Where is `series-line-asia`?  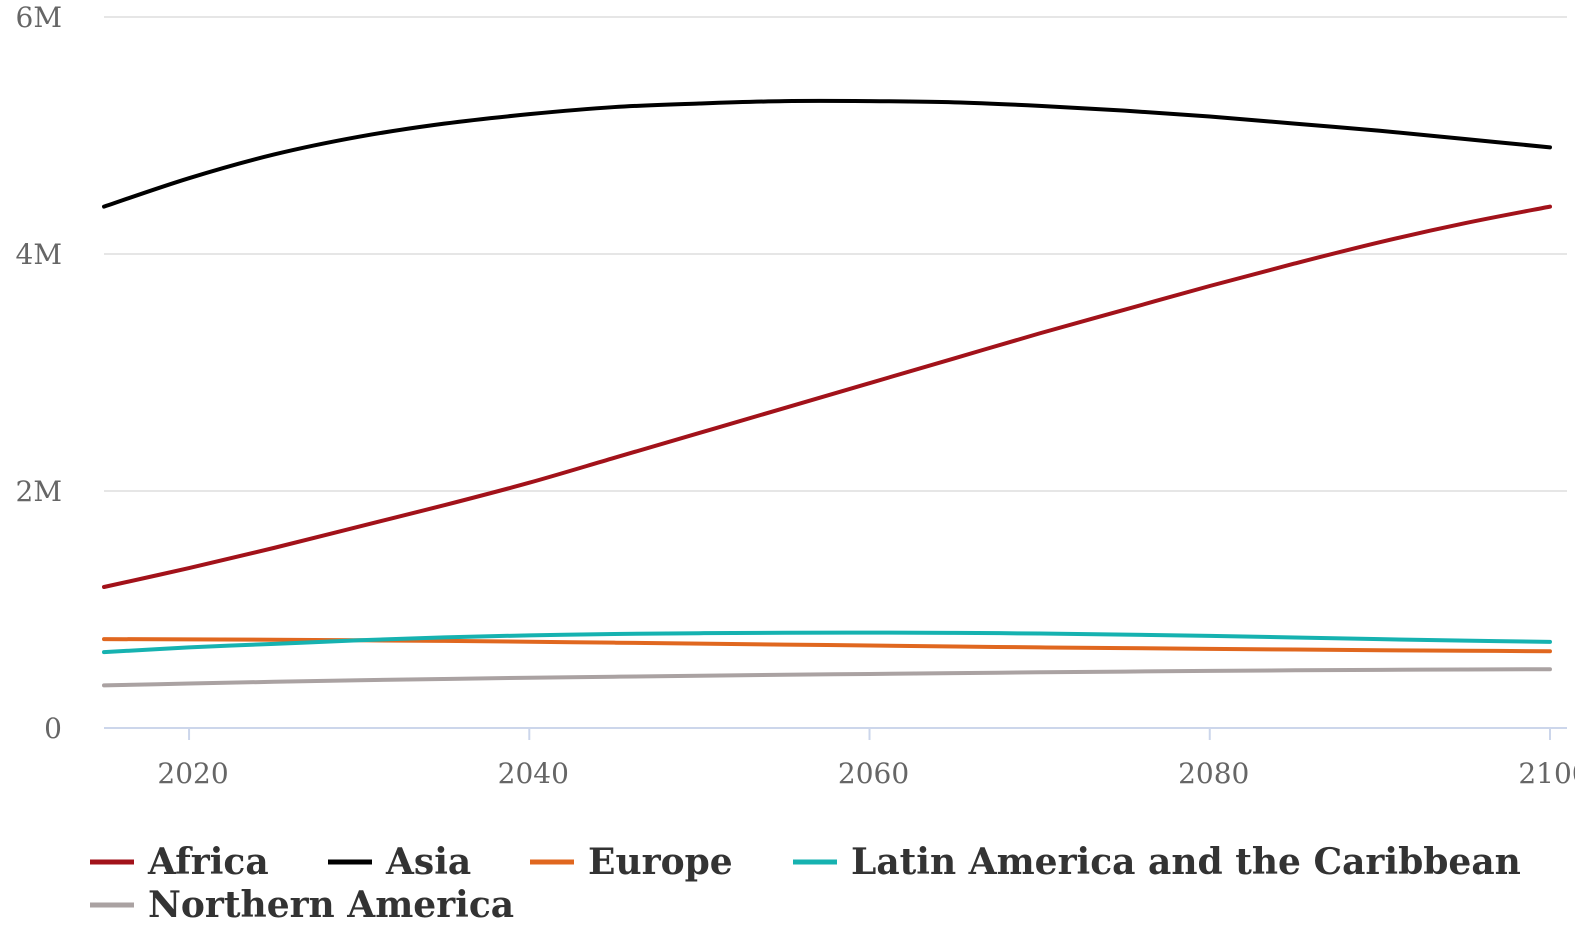
series-line-asia is located at coordinates (827, 153).